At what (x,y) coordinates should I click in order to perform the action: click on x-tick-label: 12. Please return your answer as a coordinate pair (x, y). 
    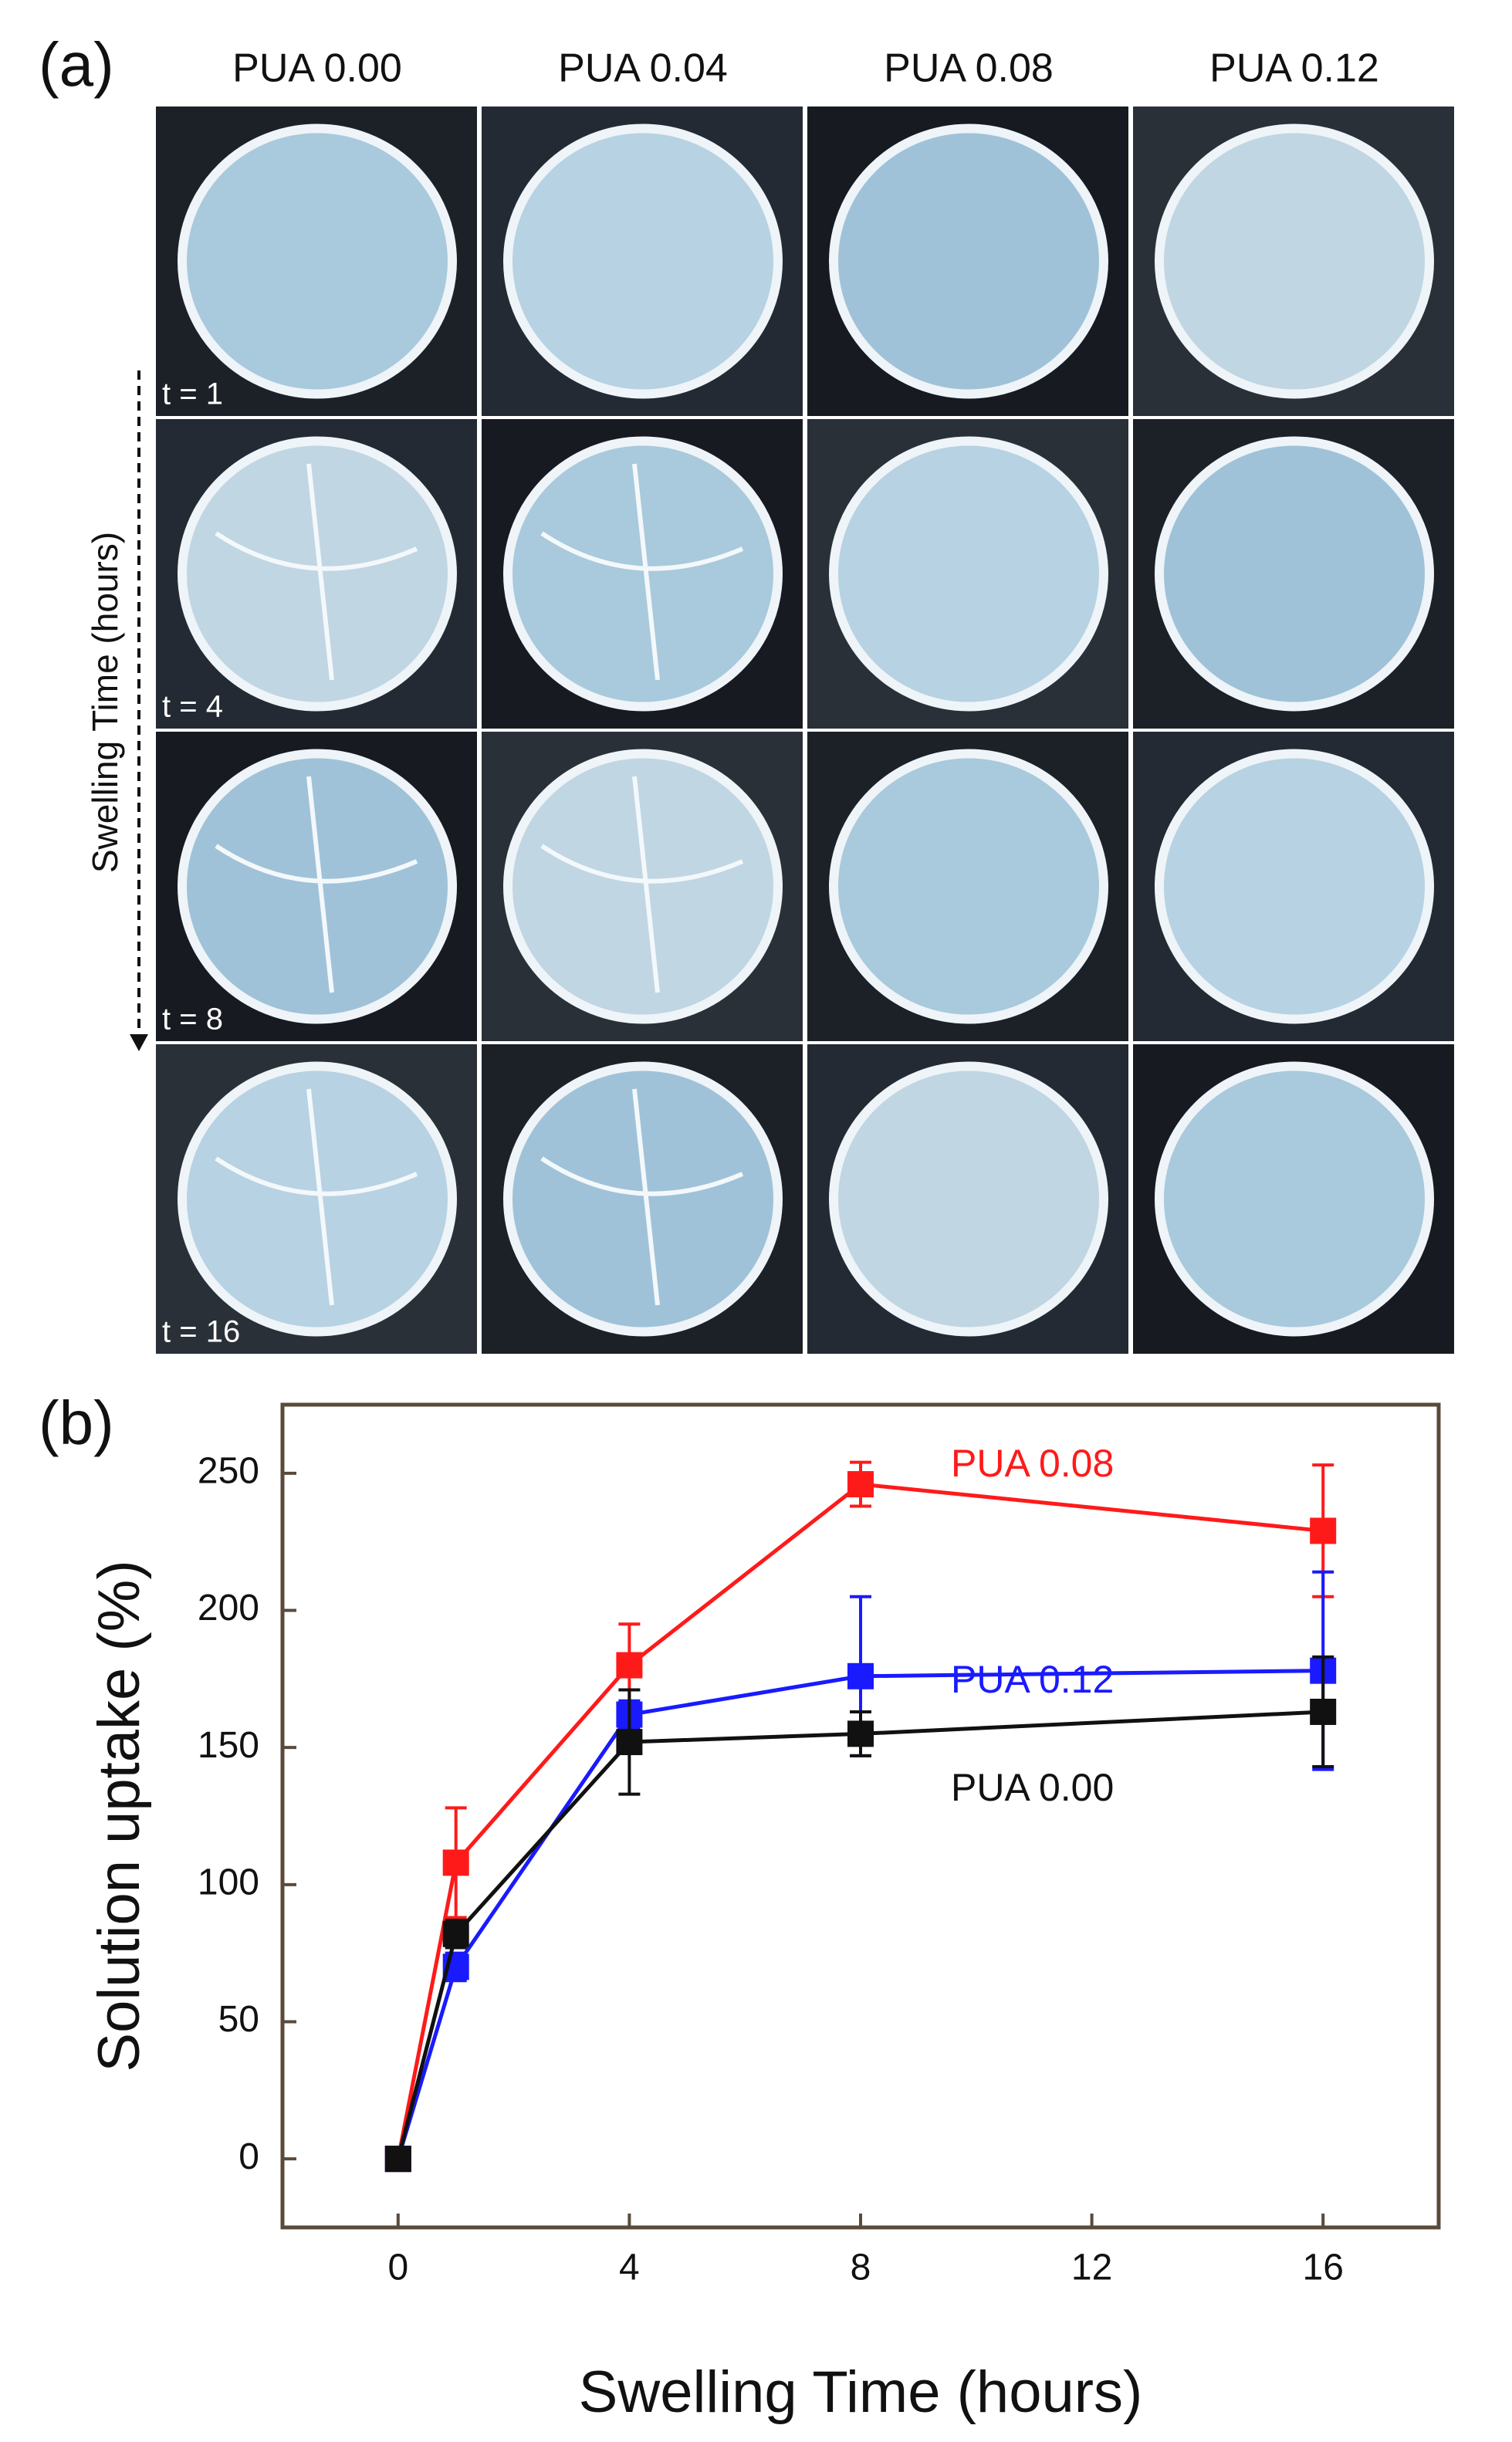
    Looking at the image, I should click on (1091, 2268).